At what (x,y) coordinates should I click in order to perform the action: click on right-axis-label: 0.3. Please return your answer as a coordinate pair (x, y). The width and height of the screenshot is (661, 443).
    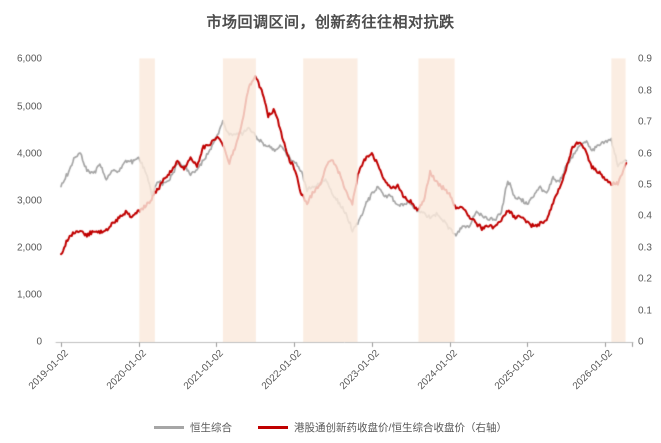
    Looking at the image, I should click on (645, 248).